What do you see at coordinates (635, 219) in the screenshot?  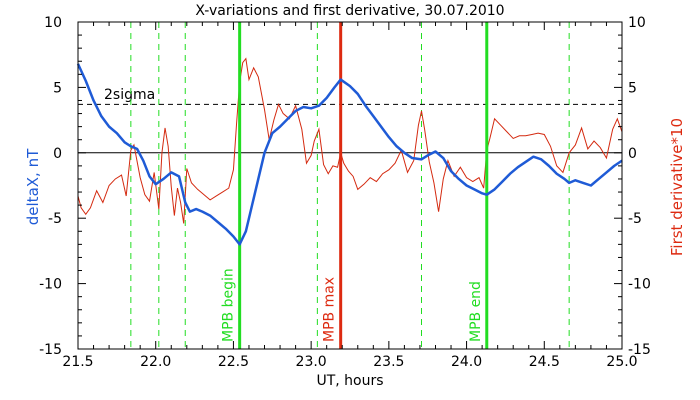 I see `y-tick-label-right: -5` at bounding box center [635, 219].